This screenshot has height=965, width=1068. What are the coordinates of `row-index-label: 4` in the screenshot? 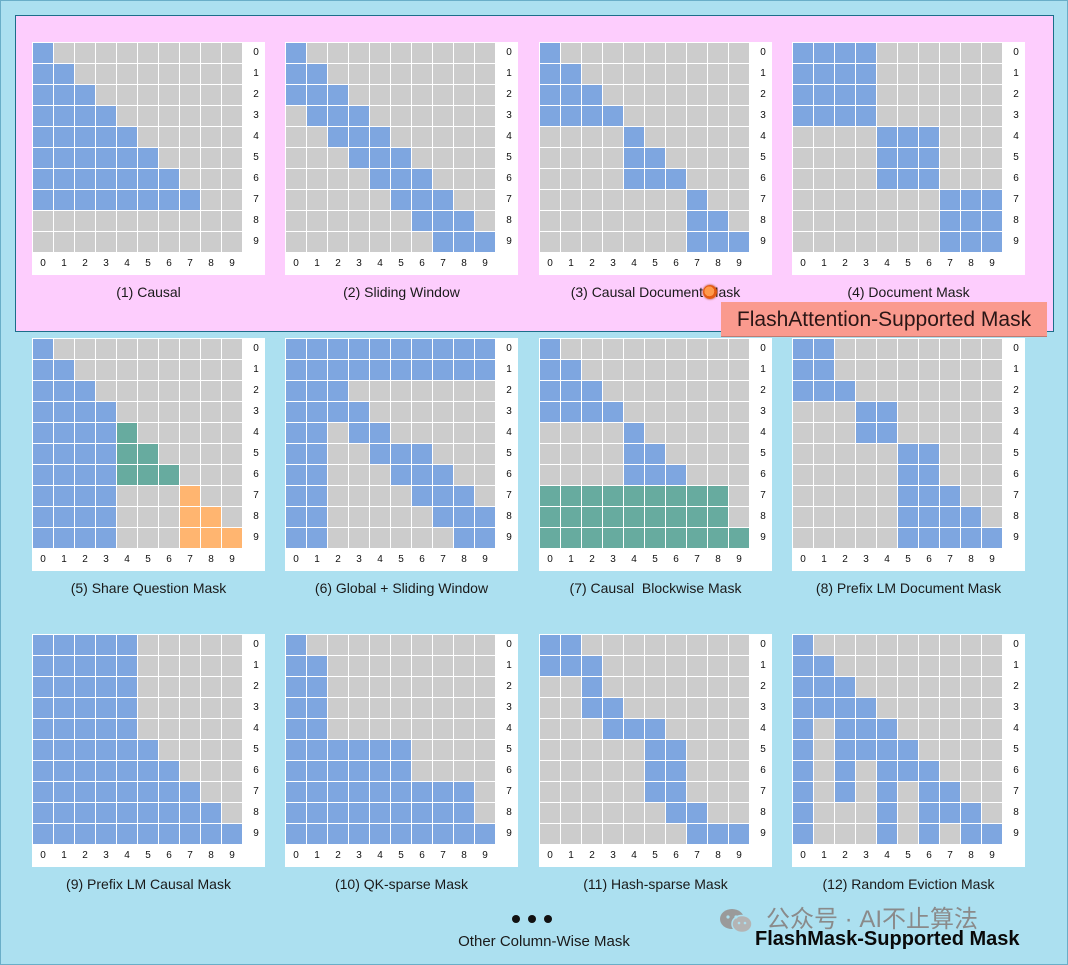 It's located at (1016, 728).